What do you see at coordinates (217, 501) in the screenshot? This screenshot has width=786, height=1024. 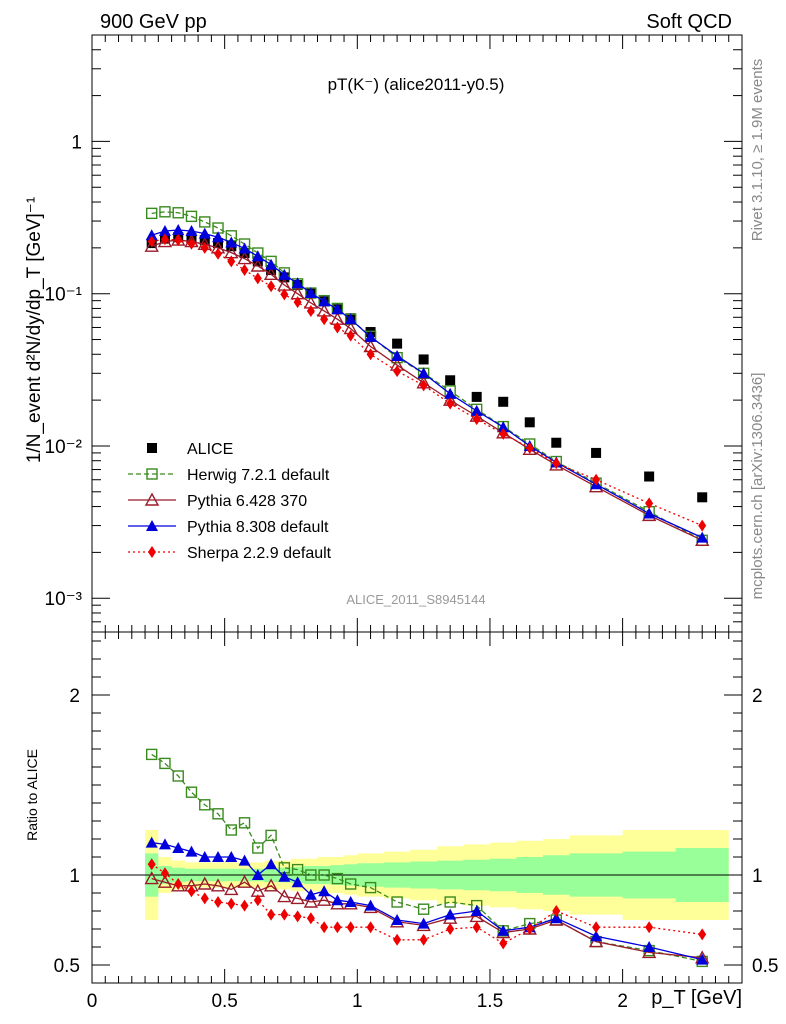 I see `legend-item-pythia6: Pythia 6.428 370` at bounding box center [217, 501].